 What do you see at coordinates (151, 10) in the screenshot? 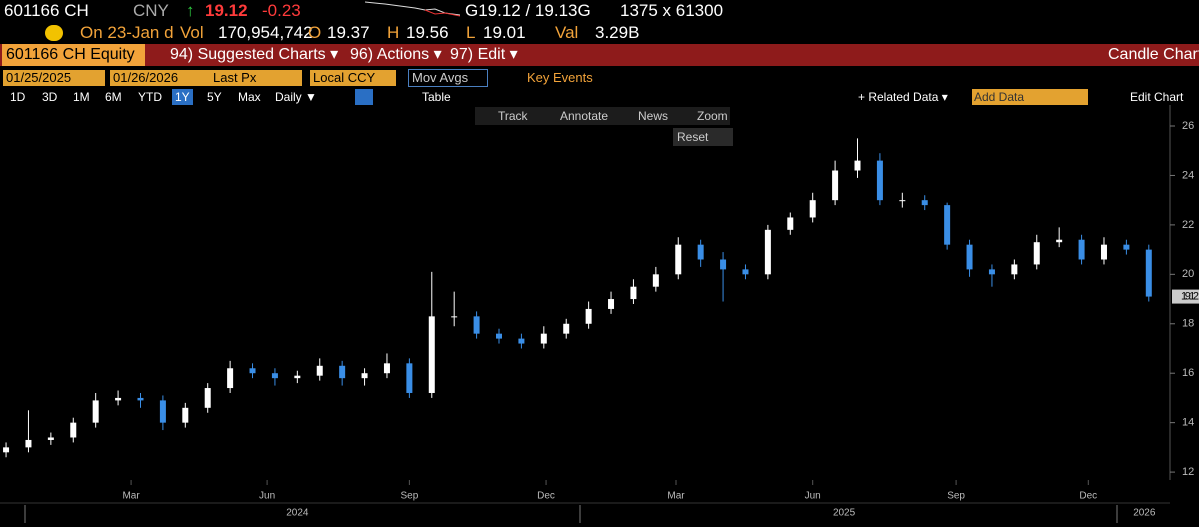
I see `currency: CNY` at bounding box center [151, 10].